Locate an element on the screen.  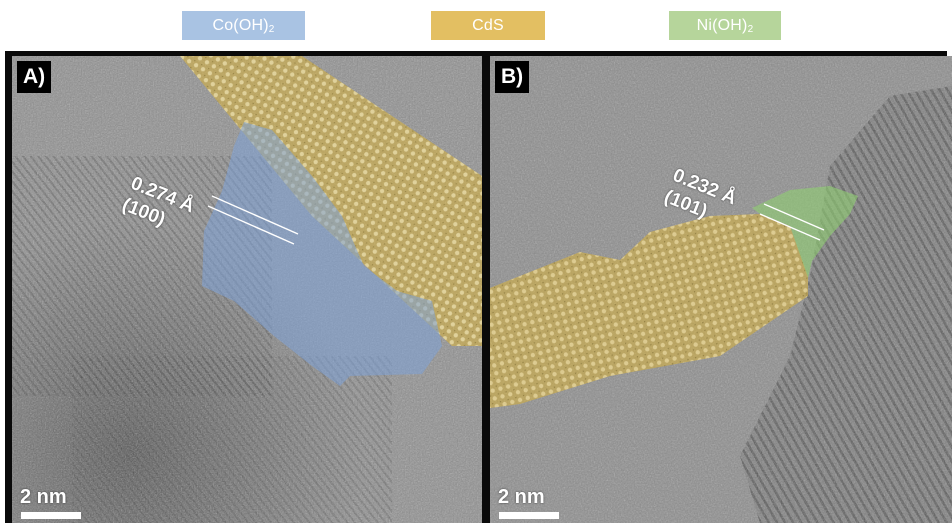
legend-co-oh2-subscript: 2 is located at coordinates (271, 29).